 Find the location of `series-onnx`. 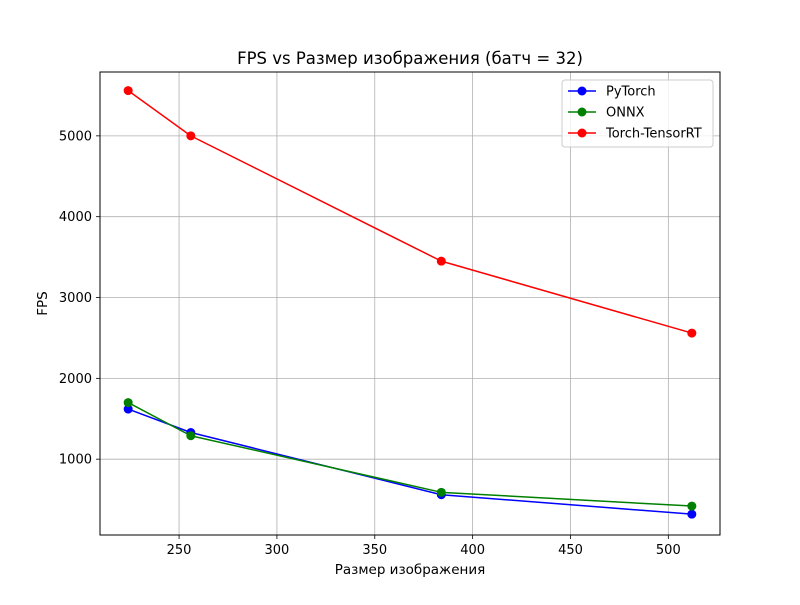

series-onnx is located at coordinates (410, 454).